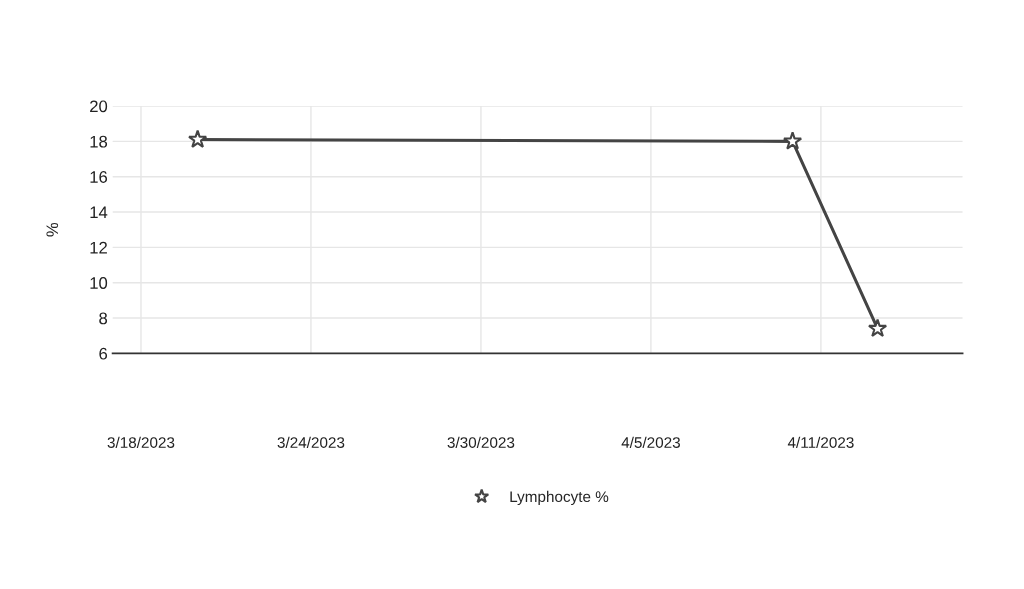  What do you see at coordinates (820, 442) in the screenshot?
I see `x-tick-label: 4/11/2023` at bounding box center [820, 442].